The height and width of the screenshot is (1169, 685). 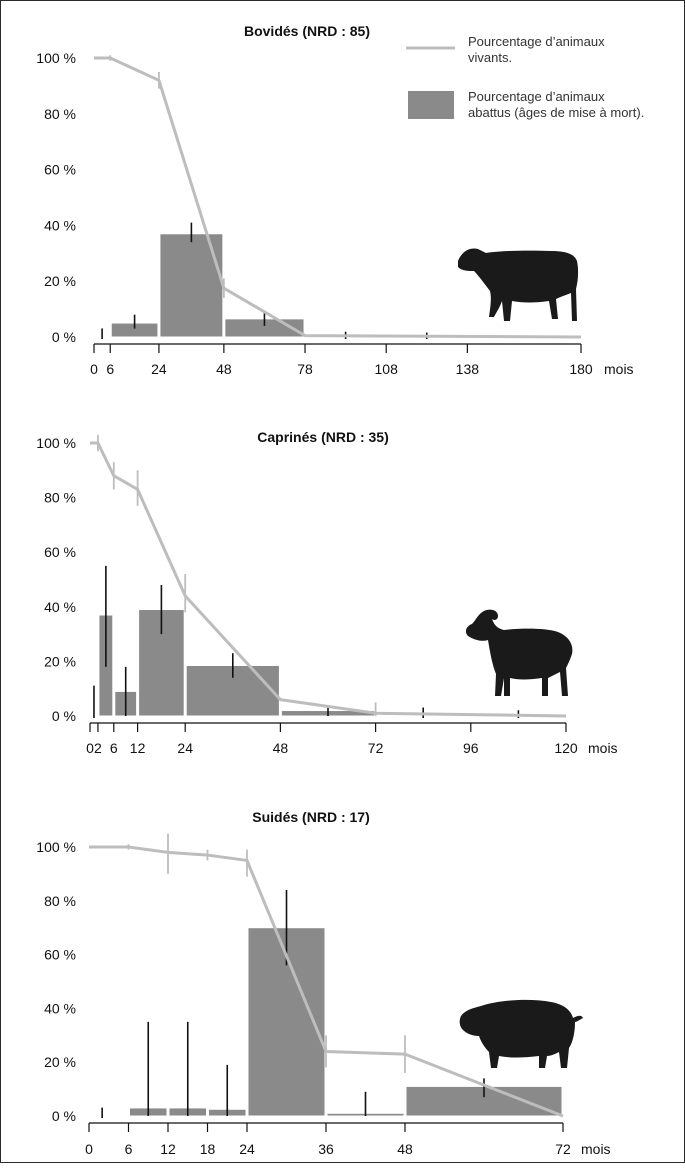 I want to click on chart-title: Bovidés (NRD : 85), so click(x=307, y=31).